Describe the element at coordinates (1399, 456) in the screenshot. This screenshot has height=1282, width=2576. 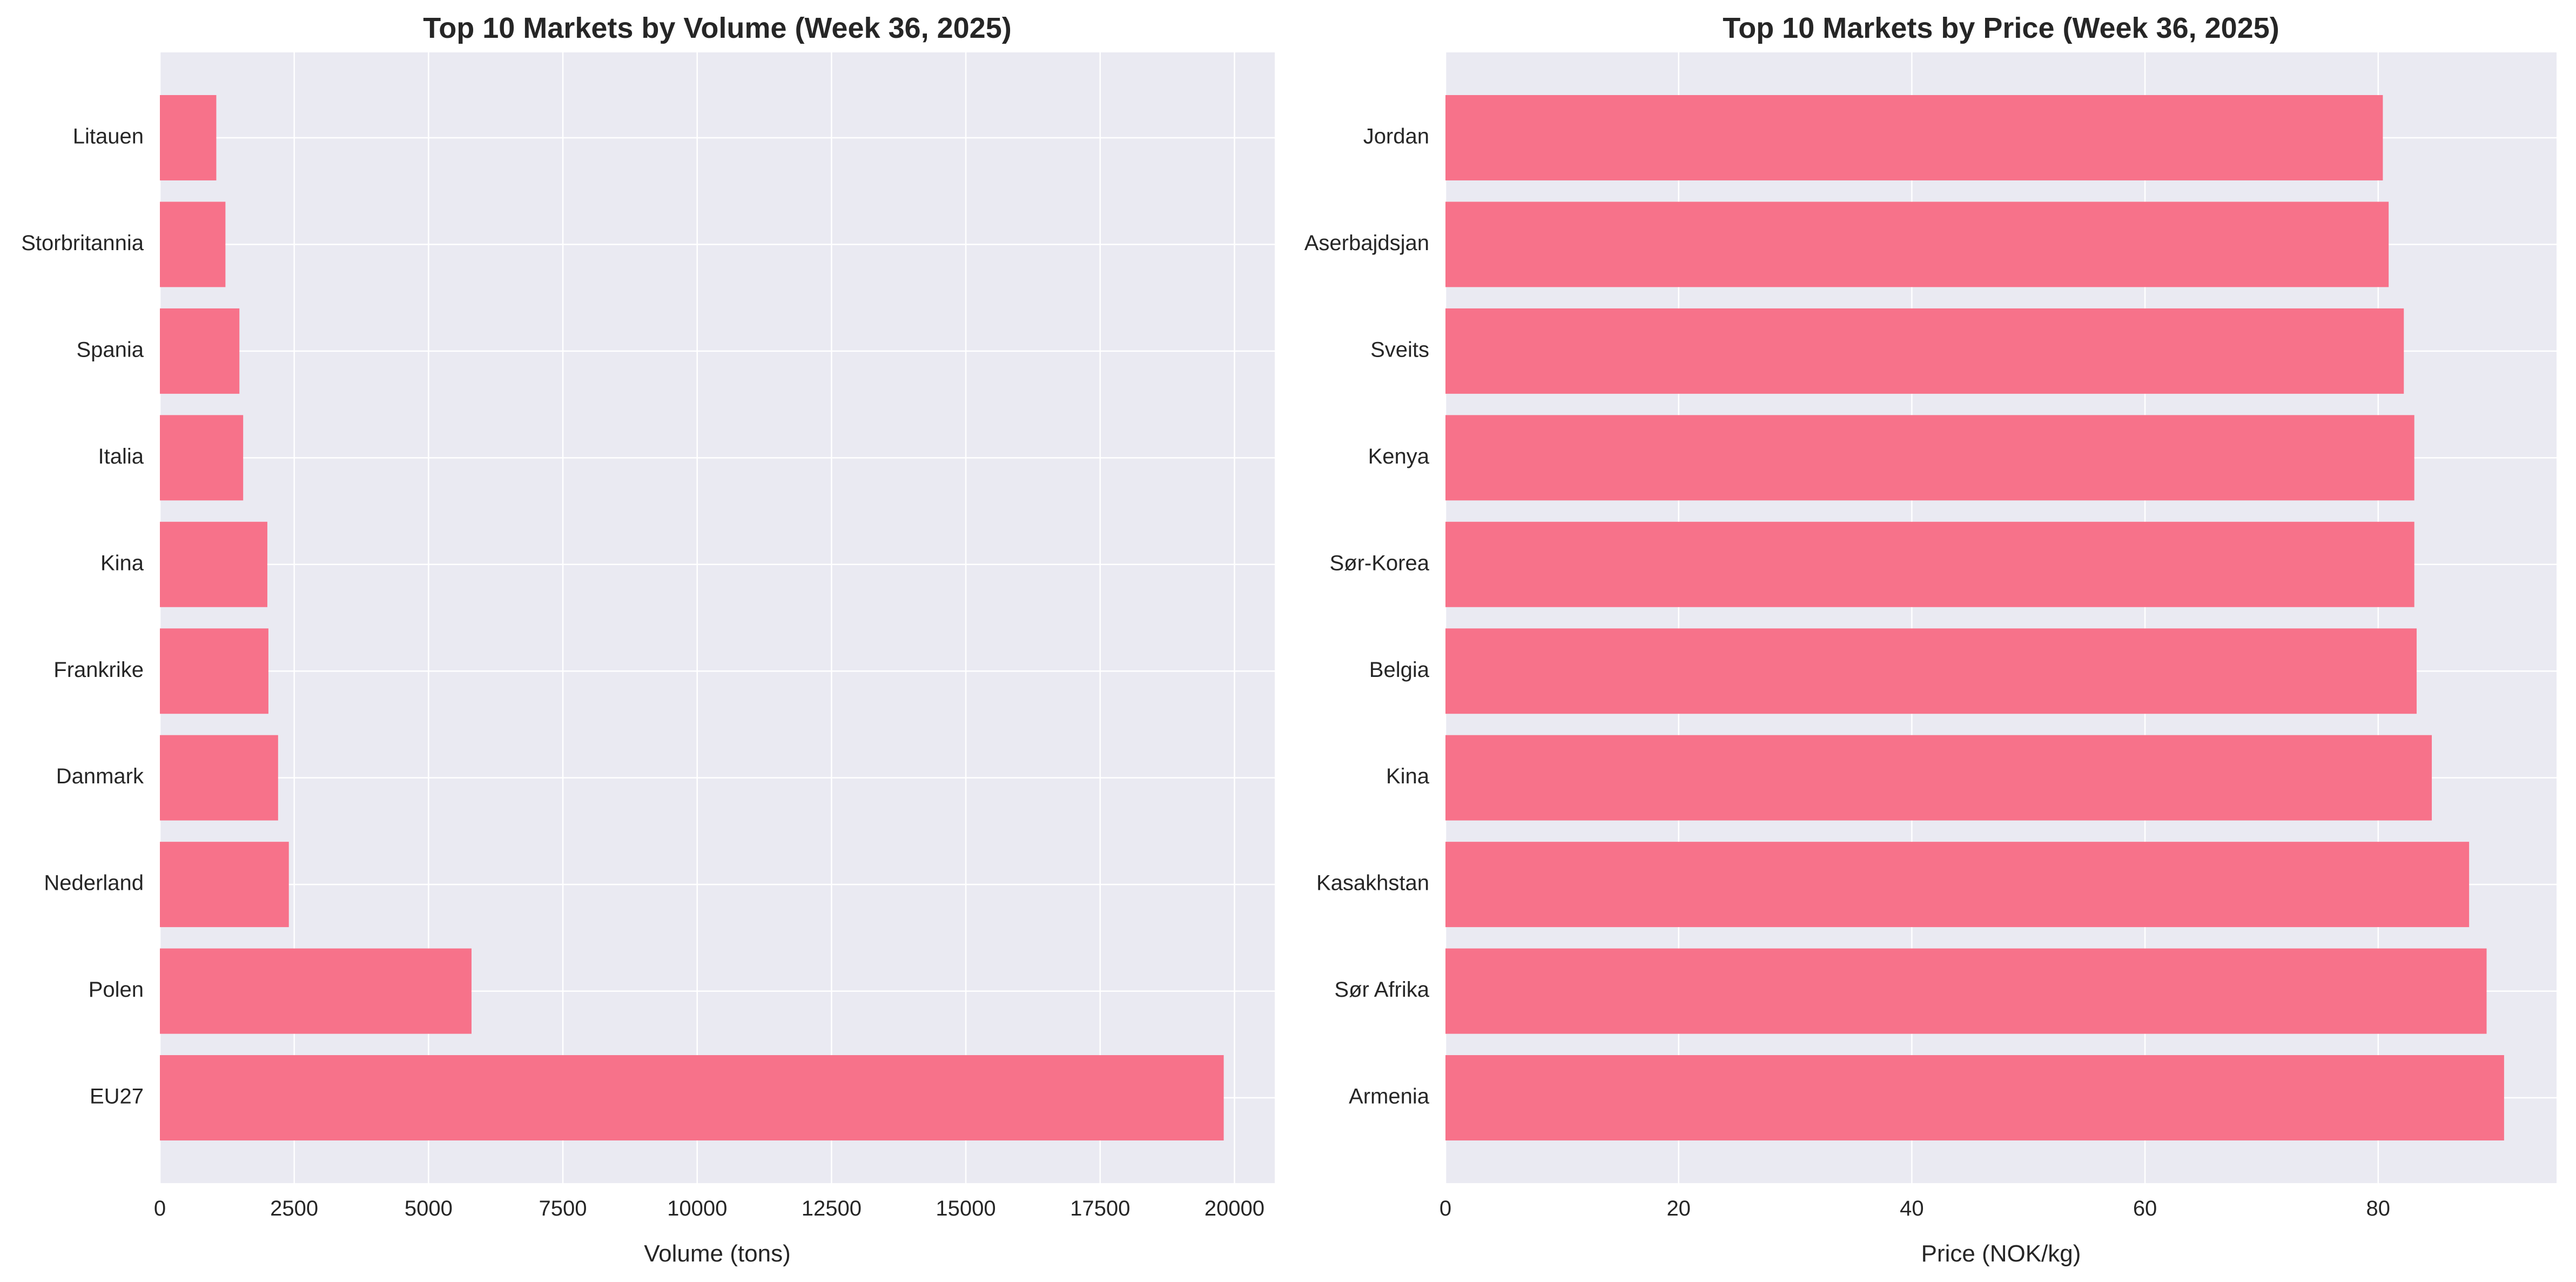
I see `price-category-label-6: Kenya` at that location.